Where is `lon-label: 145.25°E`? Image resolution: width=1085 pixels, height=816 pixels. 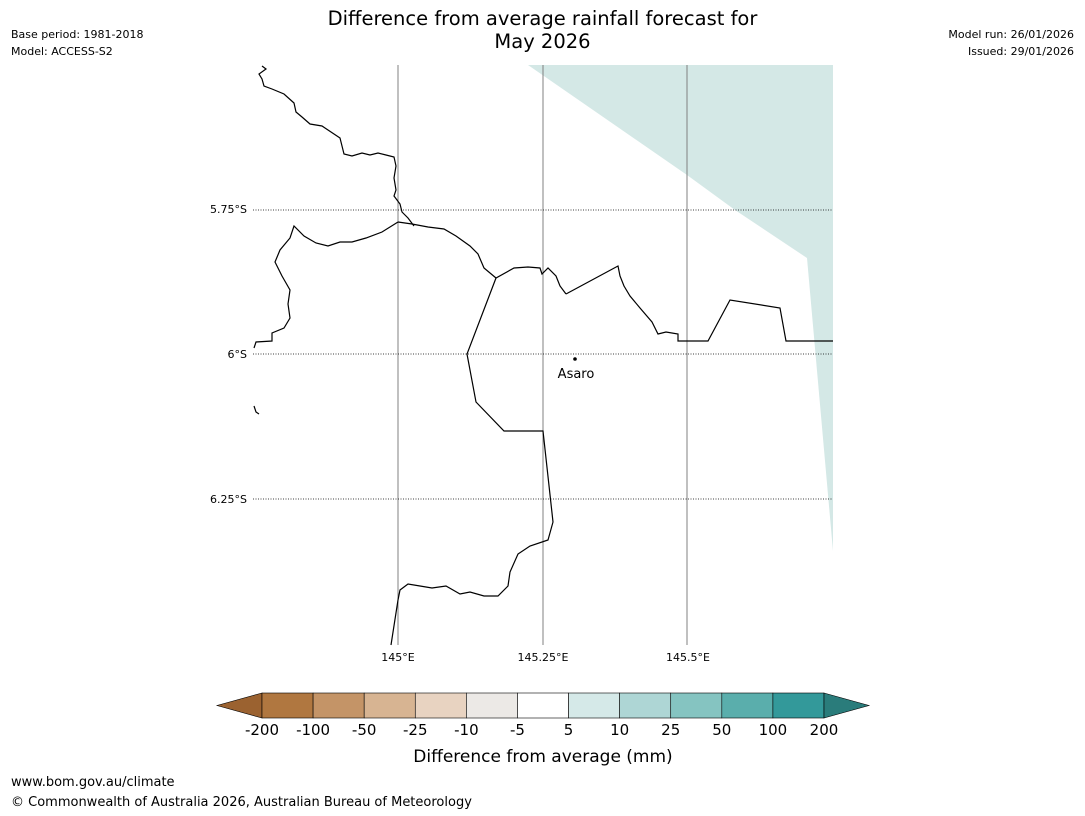
lon-label: 145.25°E is located at coordinates (543, 657).